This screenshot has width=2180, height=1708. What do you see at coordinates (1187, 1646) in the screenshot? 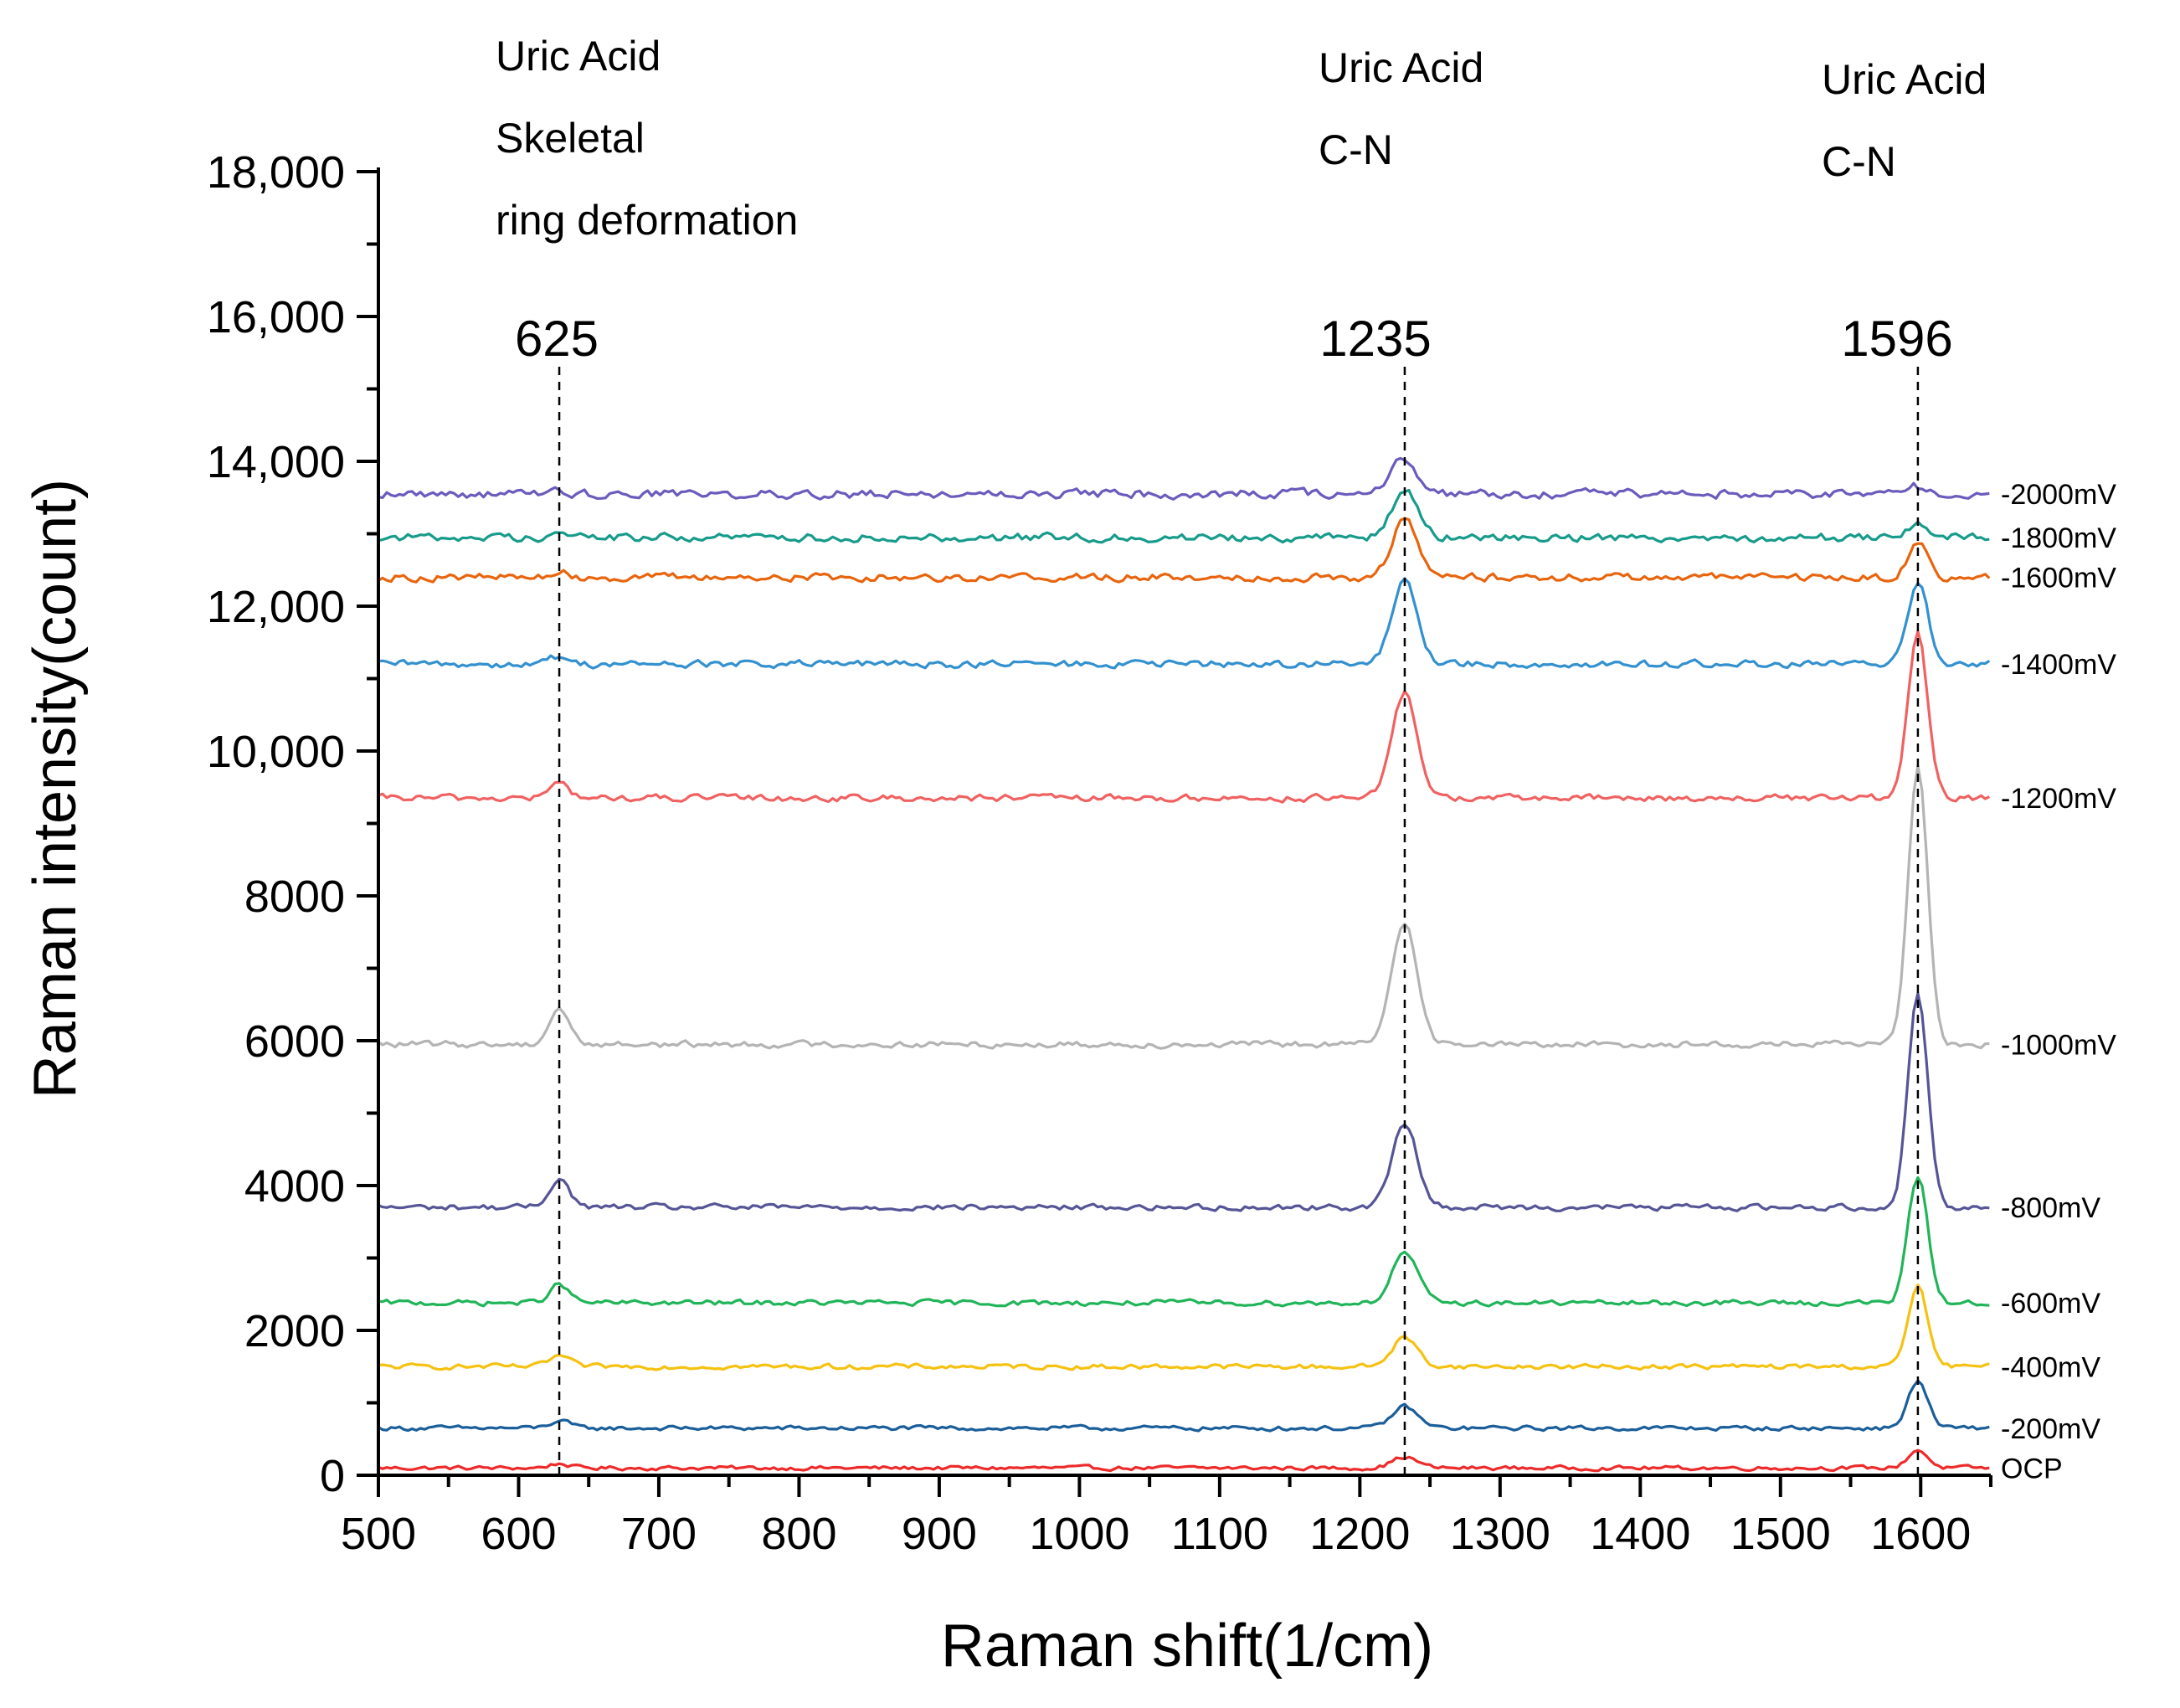
I see `x-axis-title: Raman shift(1/cm)` at bounding box center [1187, 1646].